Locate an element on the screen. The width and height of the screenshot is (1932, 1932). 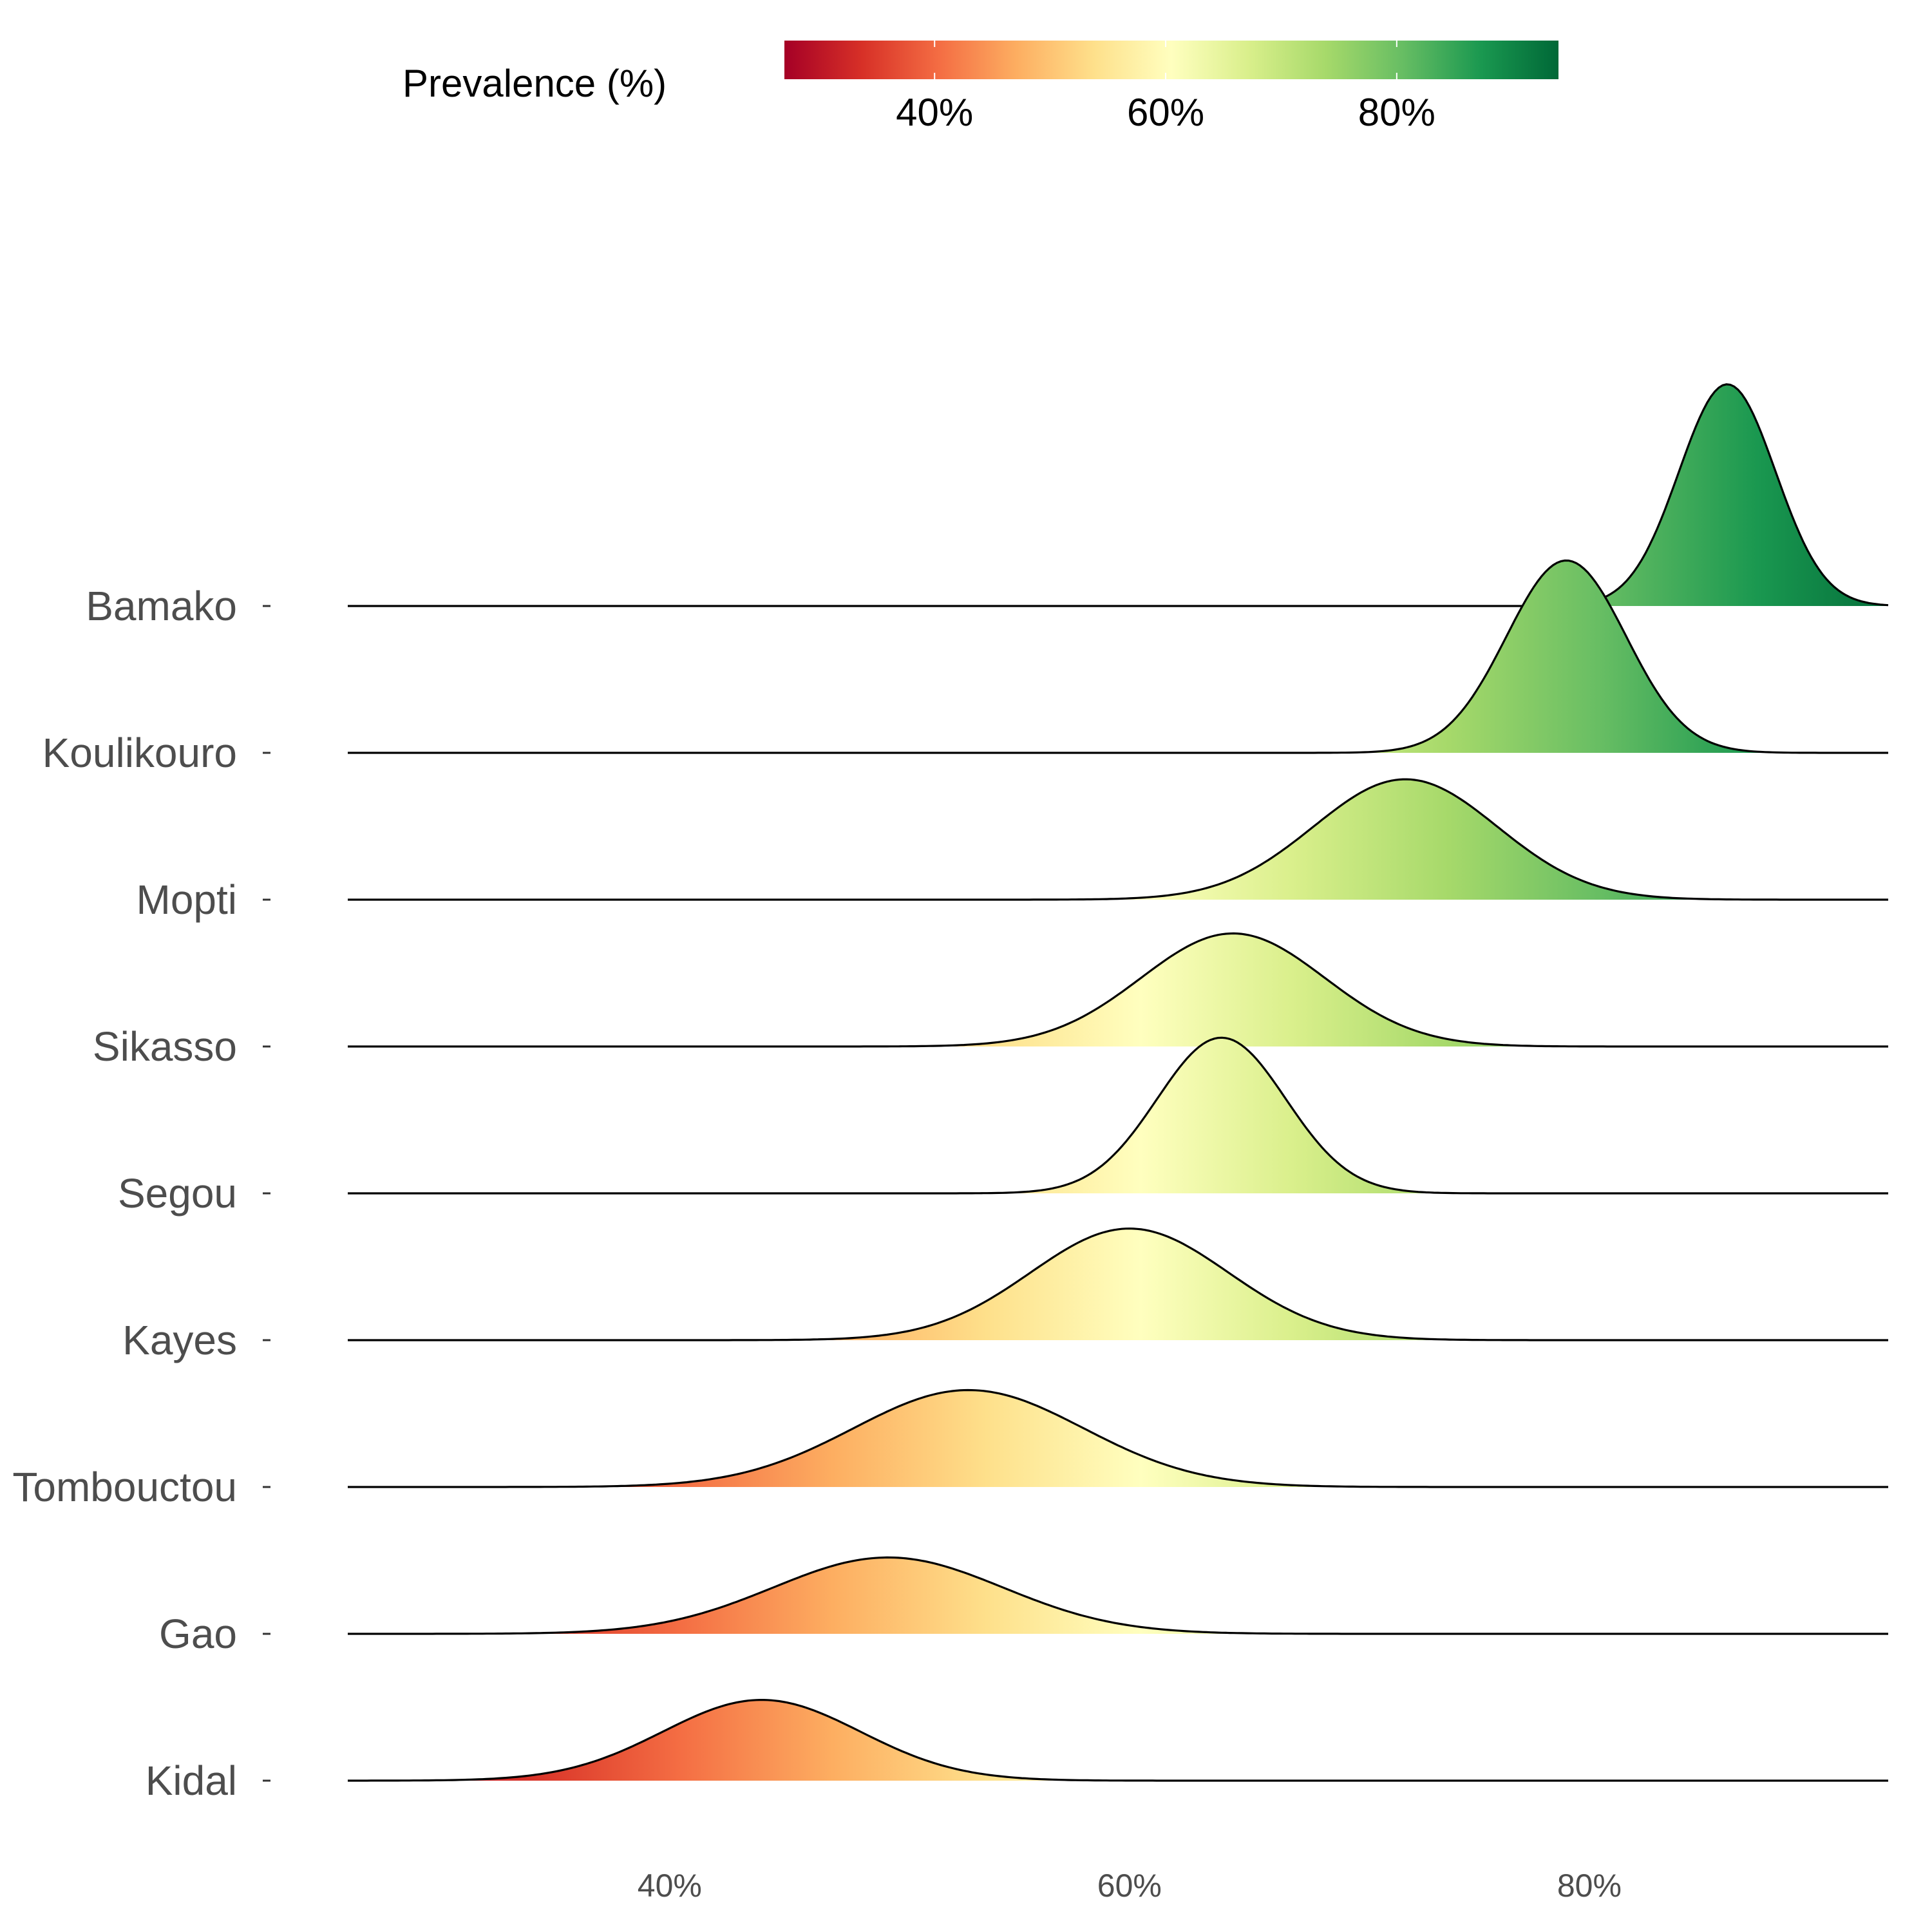
ridge-line-kayes is located at coordinates (1118, 1284).